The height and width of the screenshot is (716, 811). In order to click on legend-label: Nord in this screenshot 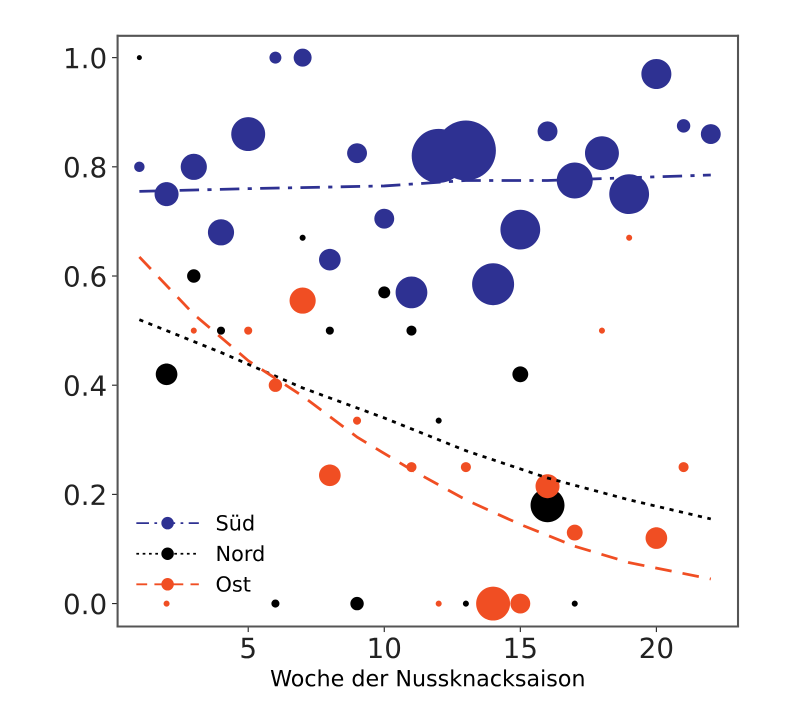, I will do `click(241, 553)`.